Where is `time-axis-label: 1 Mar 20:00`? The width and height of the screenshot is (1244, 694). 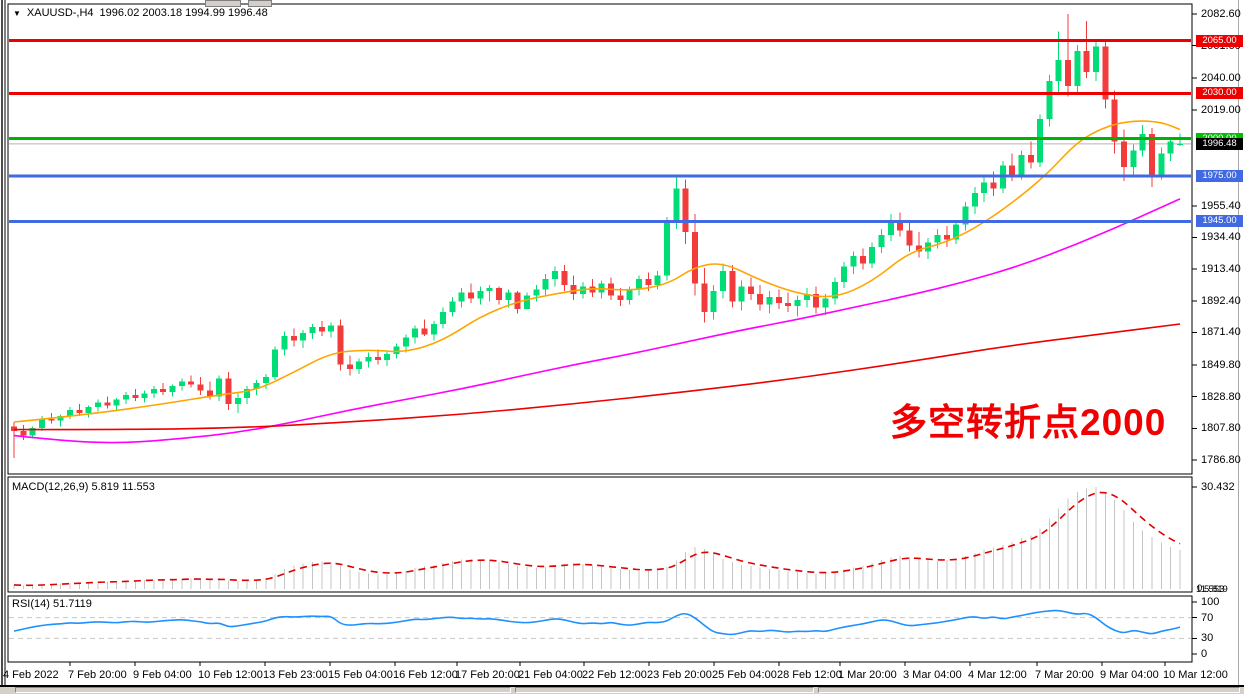 time-axis-label: 1 Mar 20:00 is located at coordinates (867, 675).